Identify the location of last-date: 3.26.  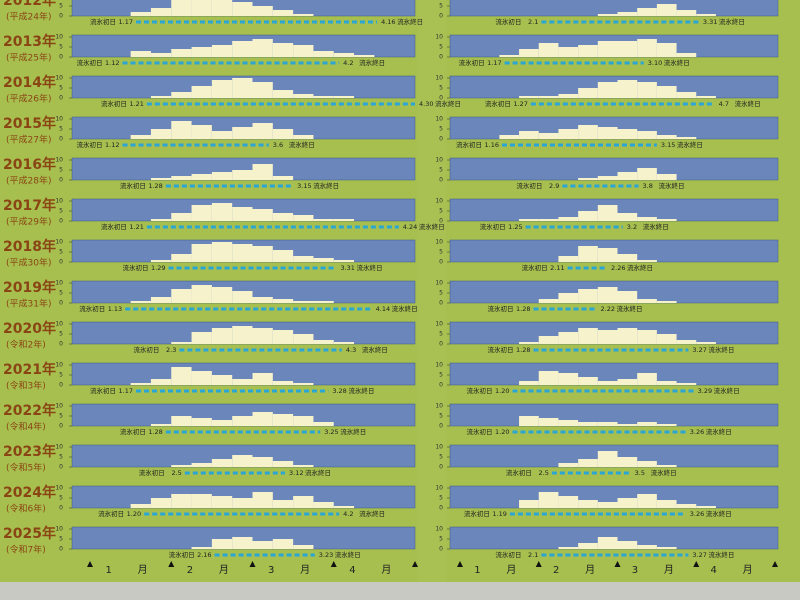
(697, 514).